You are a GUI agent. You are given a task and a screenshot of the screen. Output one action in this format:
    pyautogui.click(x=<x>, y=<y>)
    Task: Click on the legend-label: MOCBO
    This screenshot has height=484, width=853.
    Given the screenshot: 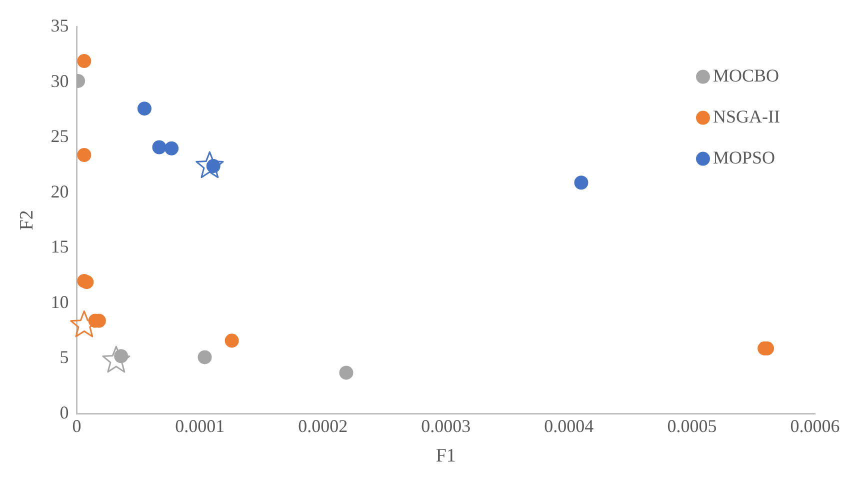 What is the action you would take?
    pyautogui.click(x=746, y=76)
    